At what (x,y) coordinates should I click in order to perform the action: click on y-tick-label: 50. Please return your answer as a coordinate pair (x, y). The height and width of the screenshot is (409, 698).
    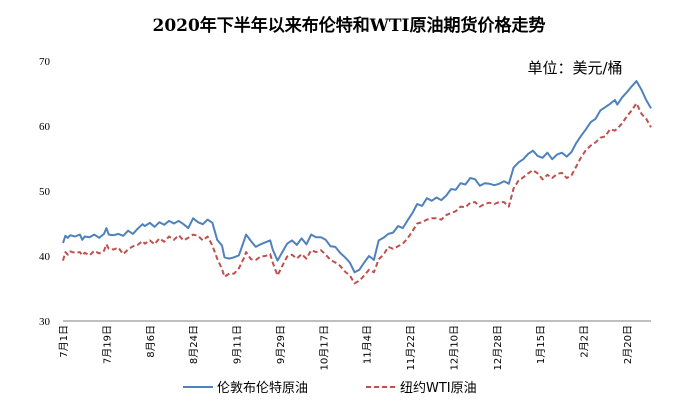
    Looking at the image, I should click on (45, 192).